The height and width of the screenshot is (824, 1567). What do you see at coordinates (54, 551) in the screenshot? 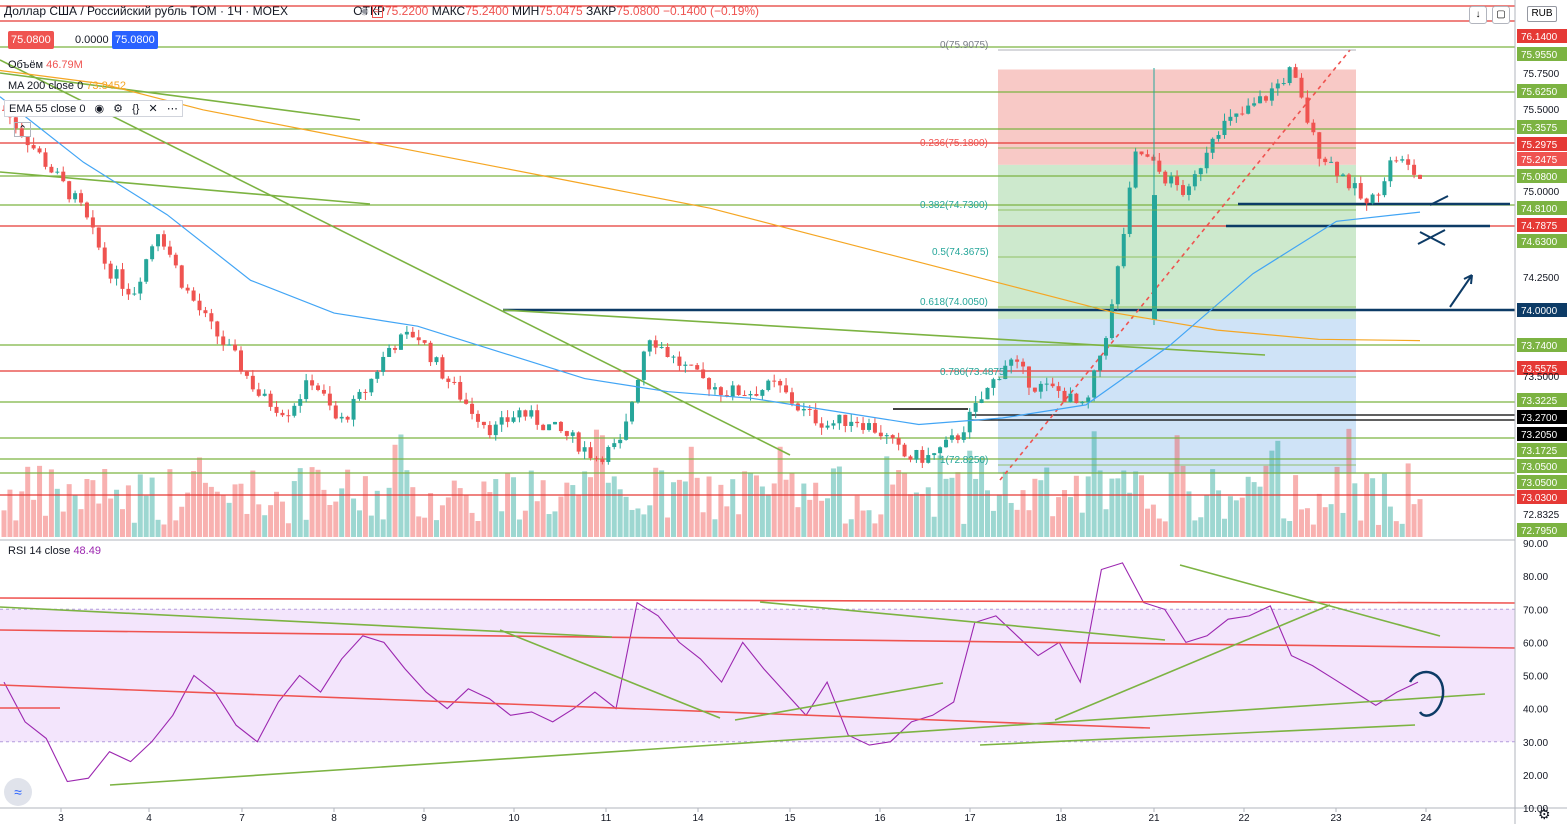
I see `rsi-legend: RSI 14 close 48.49` at bounding box center [54, 551].